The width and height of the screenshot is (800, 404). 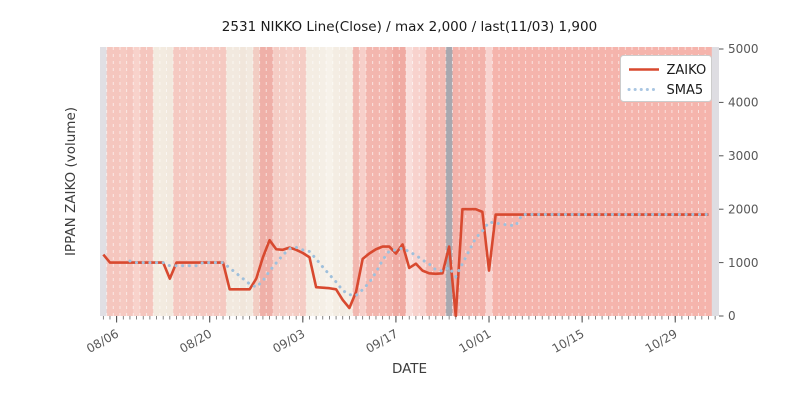 I want to click on y-tick-label: 0, so click(x=732, y=316).